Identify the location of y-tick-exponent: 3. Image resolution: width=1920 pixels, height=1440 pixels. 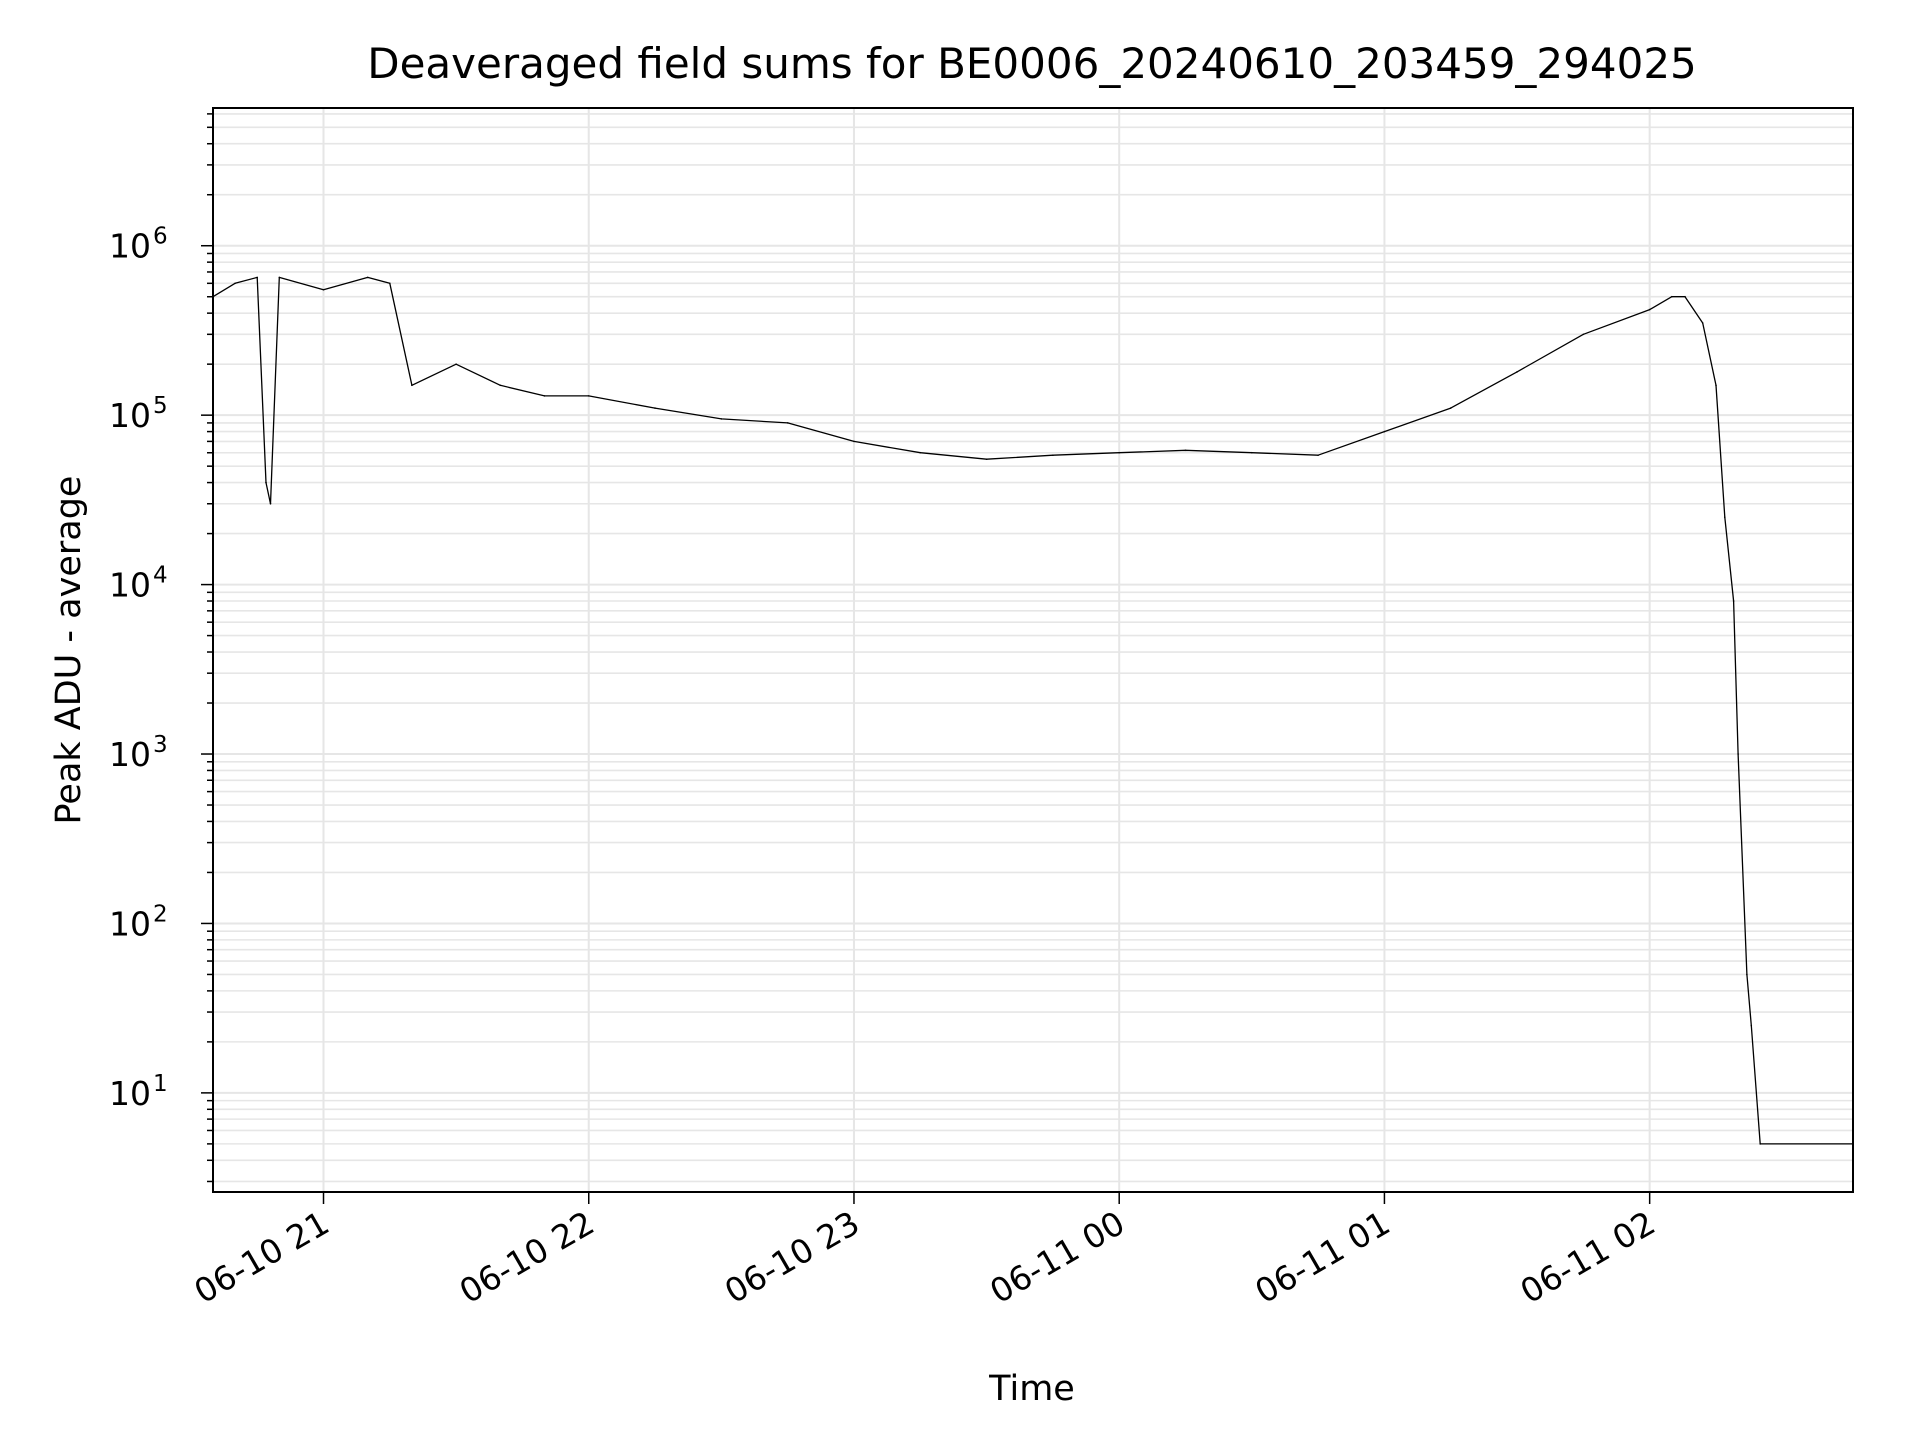
(160, 745).